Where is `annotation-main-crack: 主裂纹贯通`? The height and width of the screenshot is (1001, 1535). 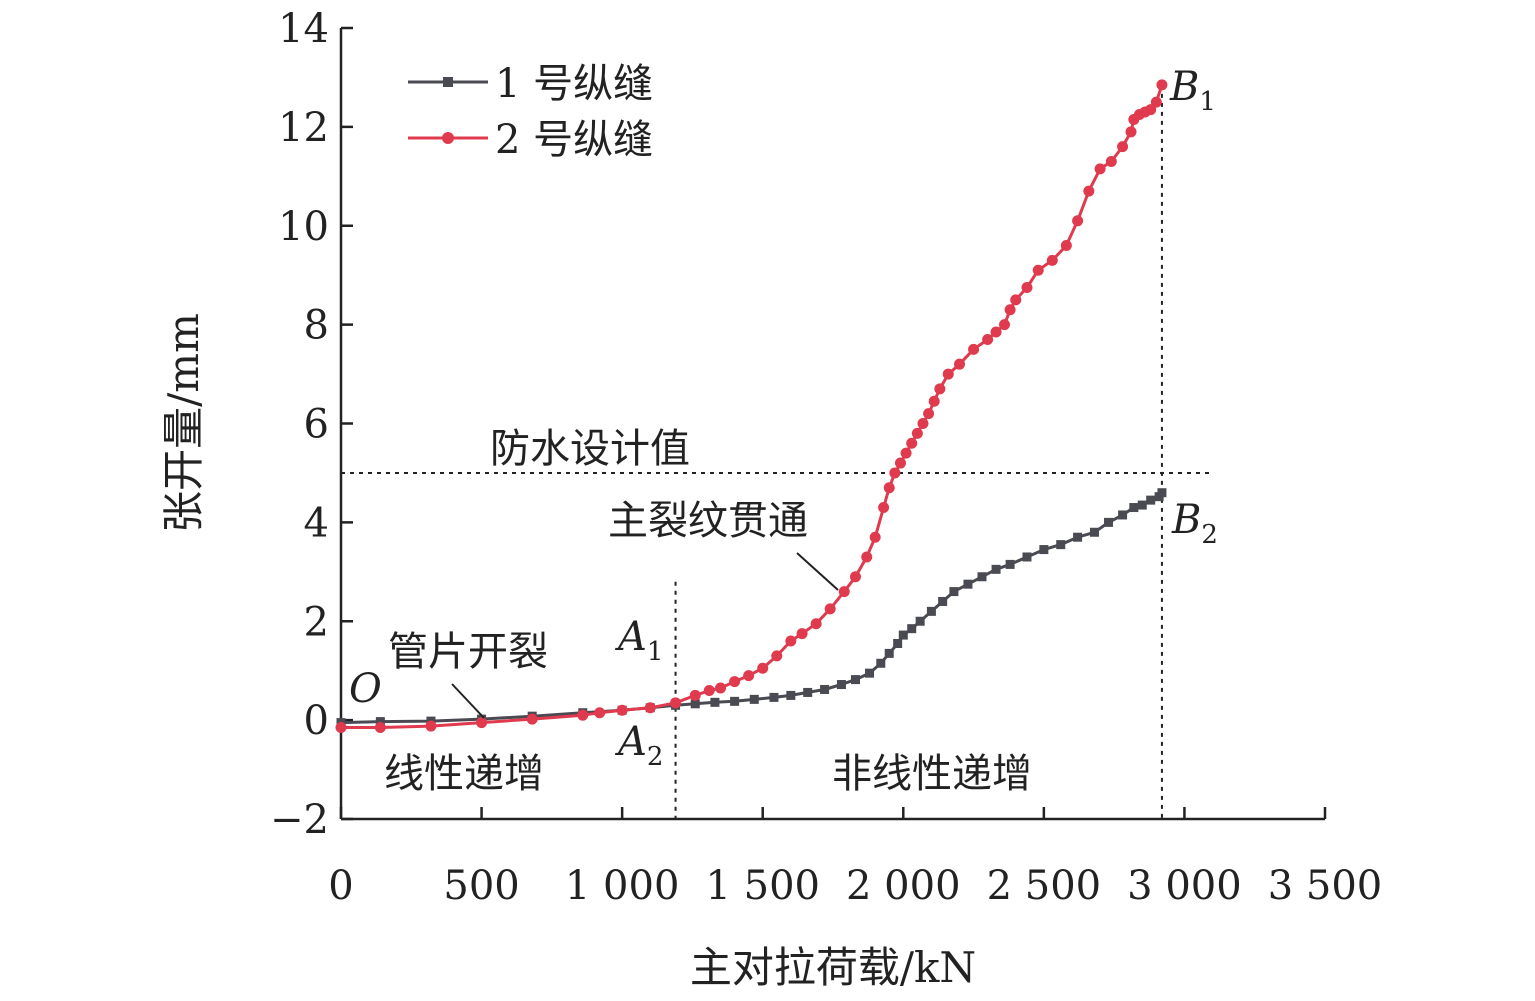 annotation-main-crack: 主裂纹贯通 is located at coordinates (708, 521).